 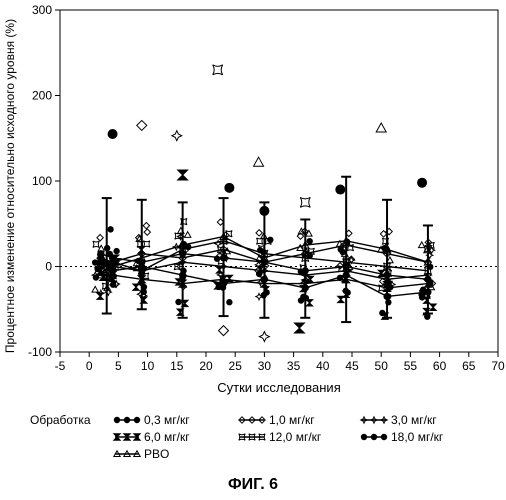 What do you see at coordinates (498, 366) in the screenshot?
I see `x-tick-label: 70` at bounding box center [498, 366].